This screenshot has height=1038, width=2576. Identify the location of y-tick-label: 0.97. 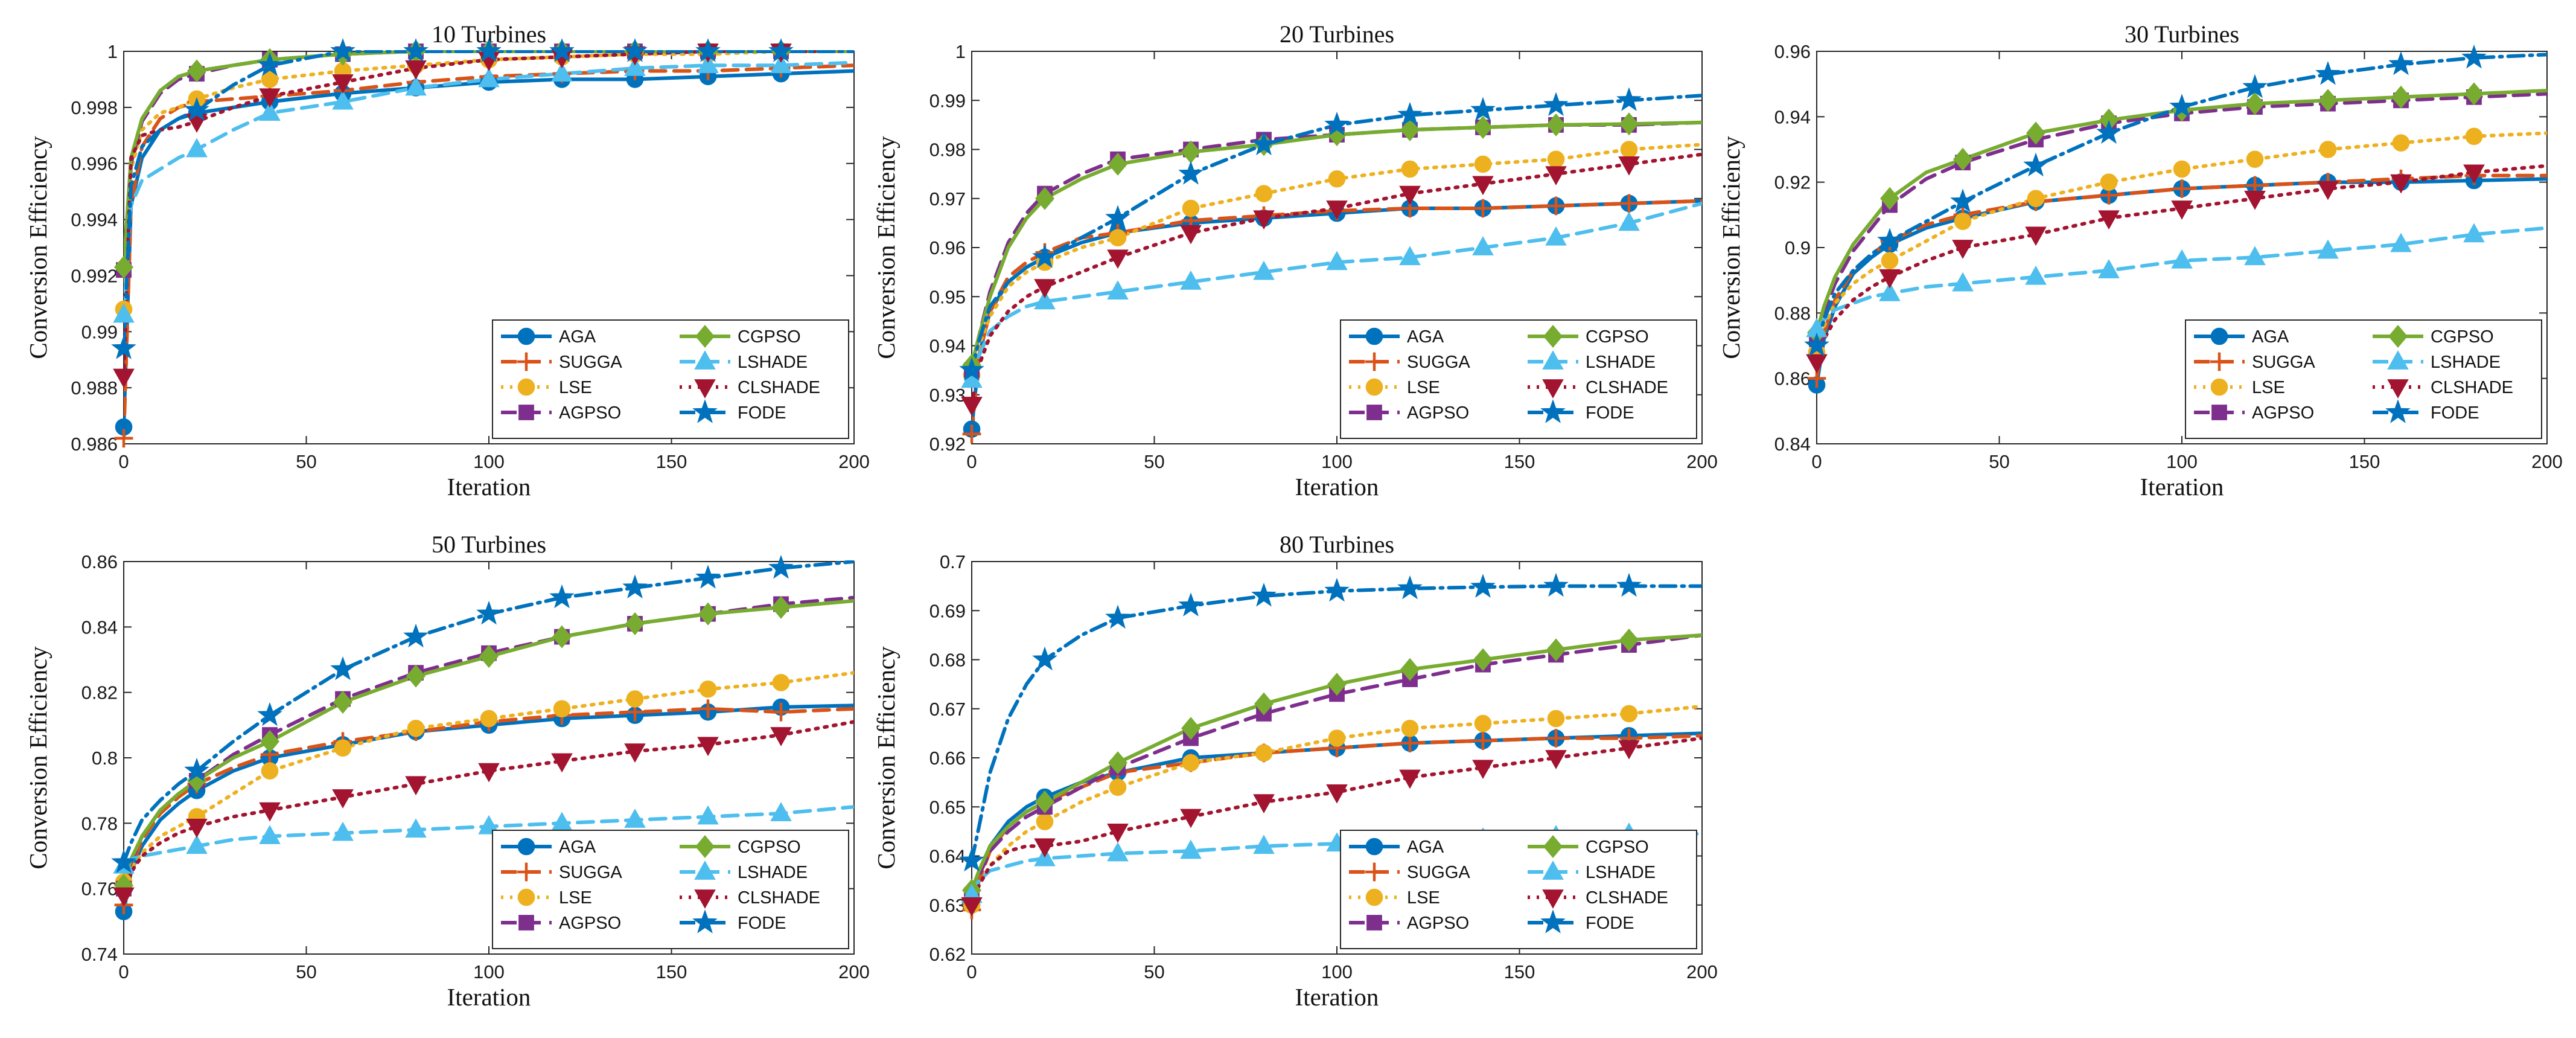
(947, 199).